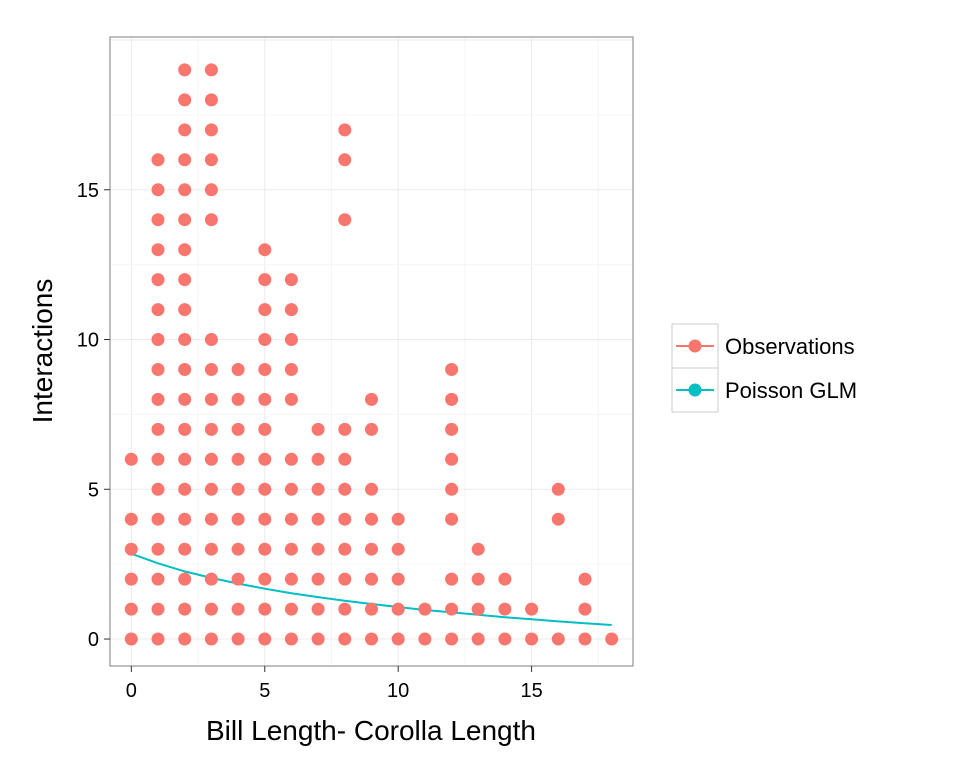 The height and width of the screenshot is (768, 960). What do you see at coordinates (695, 346) in the screenshot?
I see `legend-point-observations` at bounding box center [695, 346].